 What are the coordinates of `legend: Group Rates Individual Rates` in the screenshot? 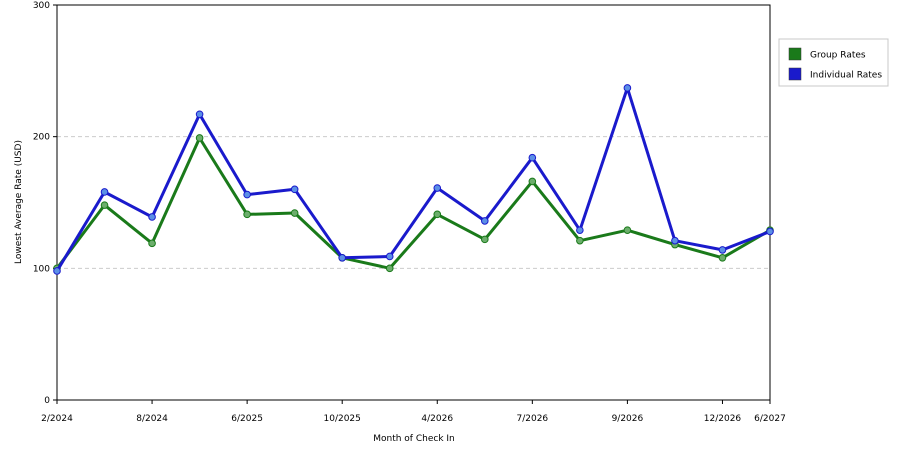 It's located at (833, 62).